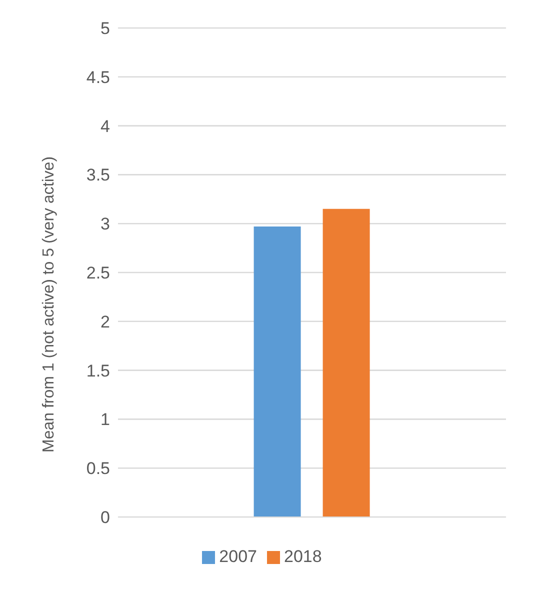 The image size is (534, 595). I want to click on y-tick-label: 2, so click(105, 322).